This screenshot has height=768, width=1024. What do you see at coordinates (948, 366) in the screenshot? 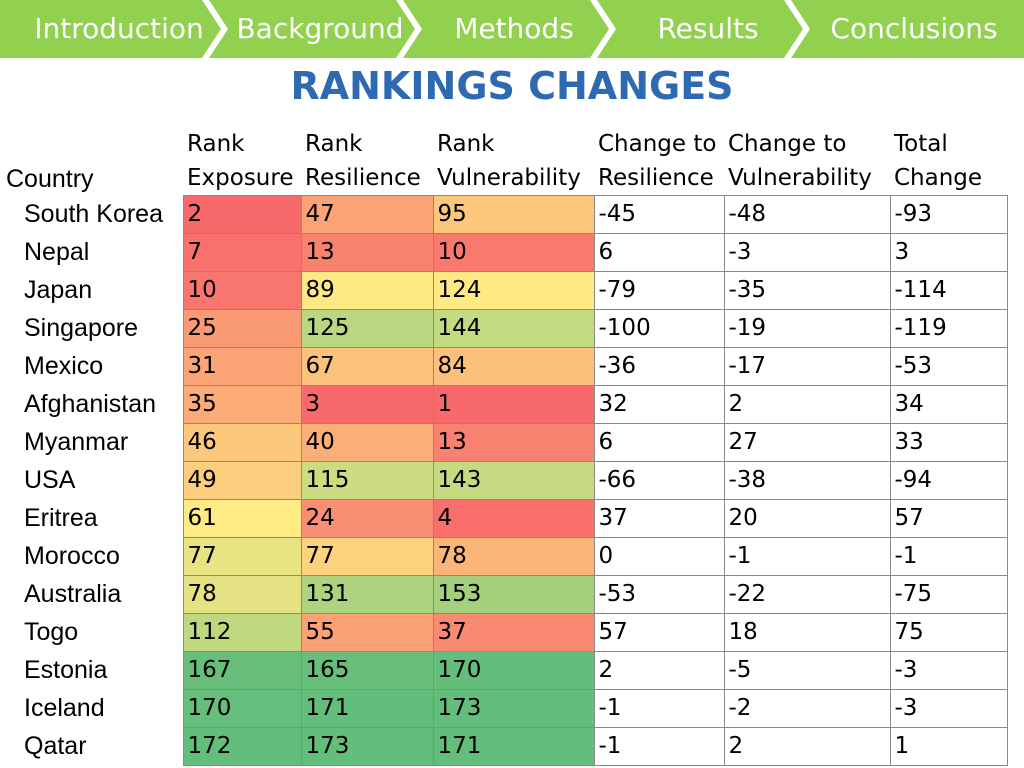
I see `cell-total-change: -53` at bounding box center [948, 366].